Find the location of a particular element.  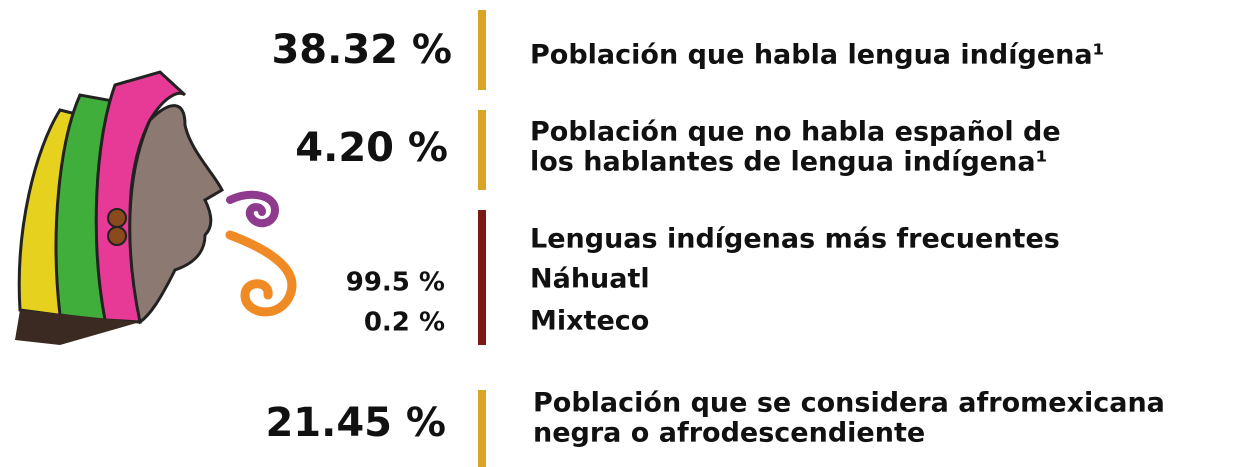

spiral-purple is located at coordinates (253, 209).